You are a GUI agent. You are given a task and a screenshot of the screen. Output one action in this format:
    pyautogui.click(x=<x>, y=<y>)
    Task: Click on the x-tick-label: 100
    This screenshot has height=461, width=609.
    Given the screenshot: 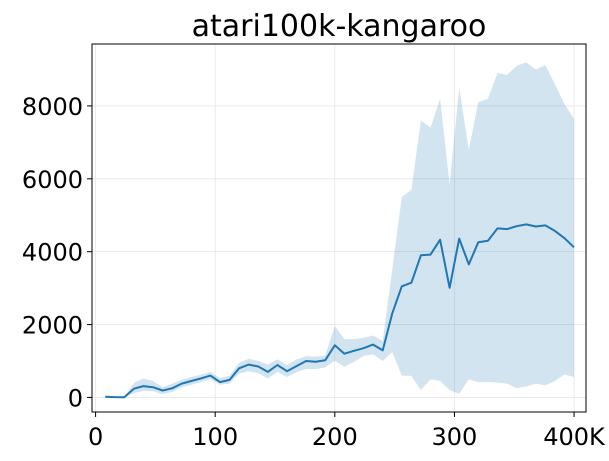 What is the action you would take?
    pyautogui.click(x=215, y=437)
    